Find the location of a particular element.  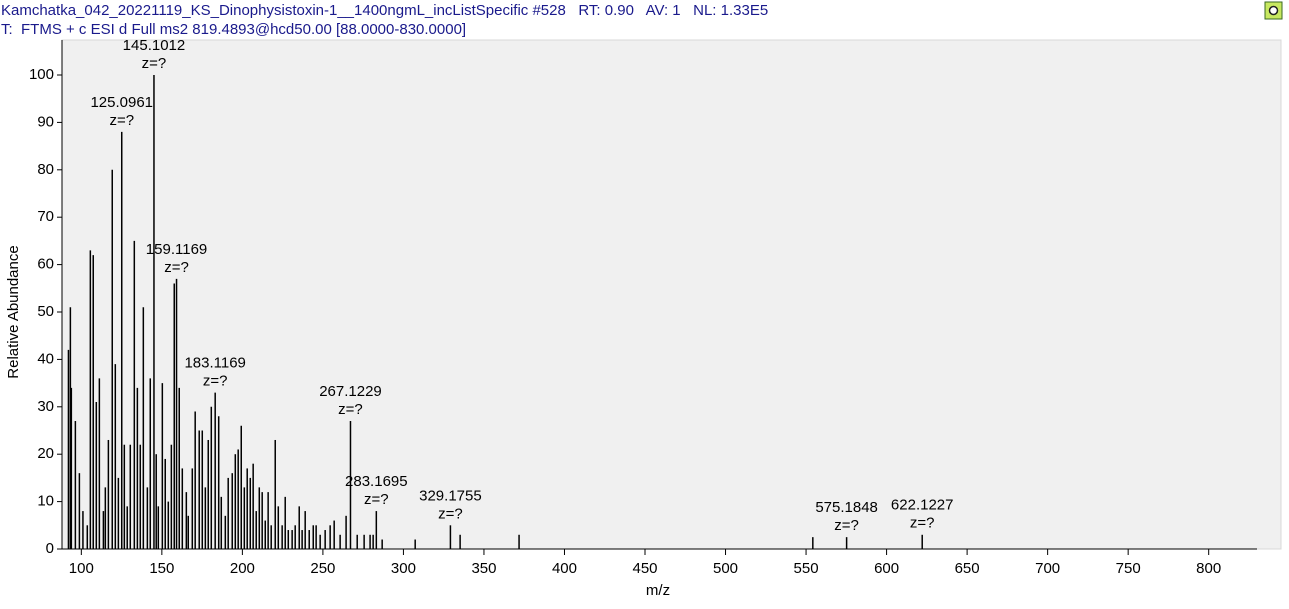

x-tick-label: 600 is located at coordinates (886, 568).